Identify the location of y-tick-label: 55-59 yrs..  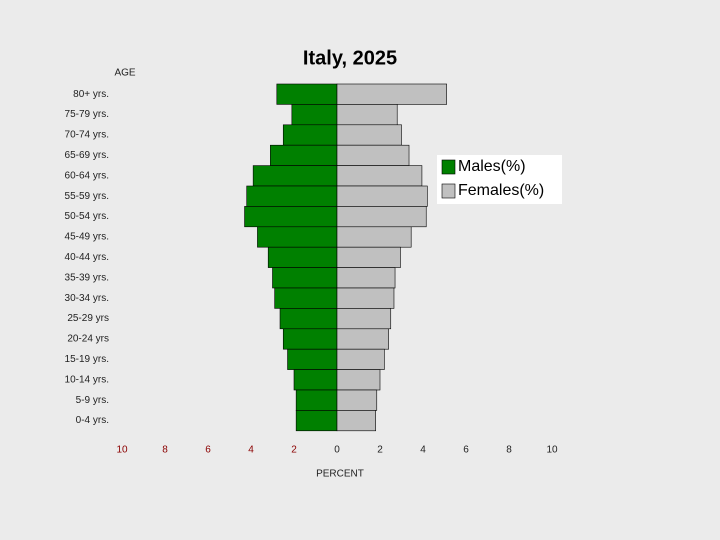
(87, 196).